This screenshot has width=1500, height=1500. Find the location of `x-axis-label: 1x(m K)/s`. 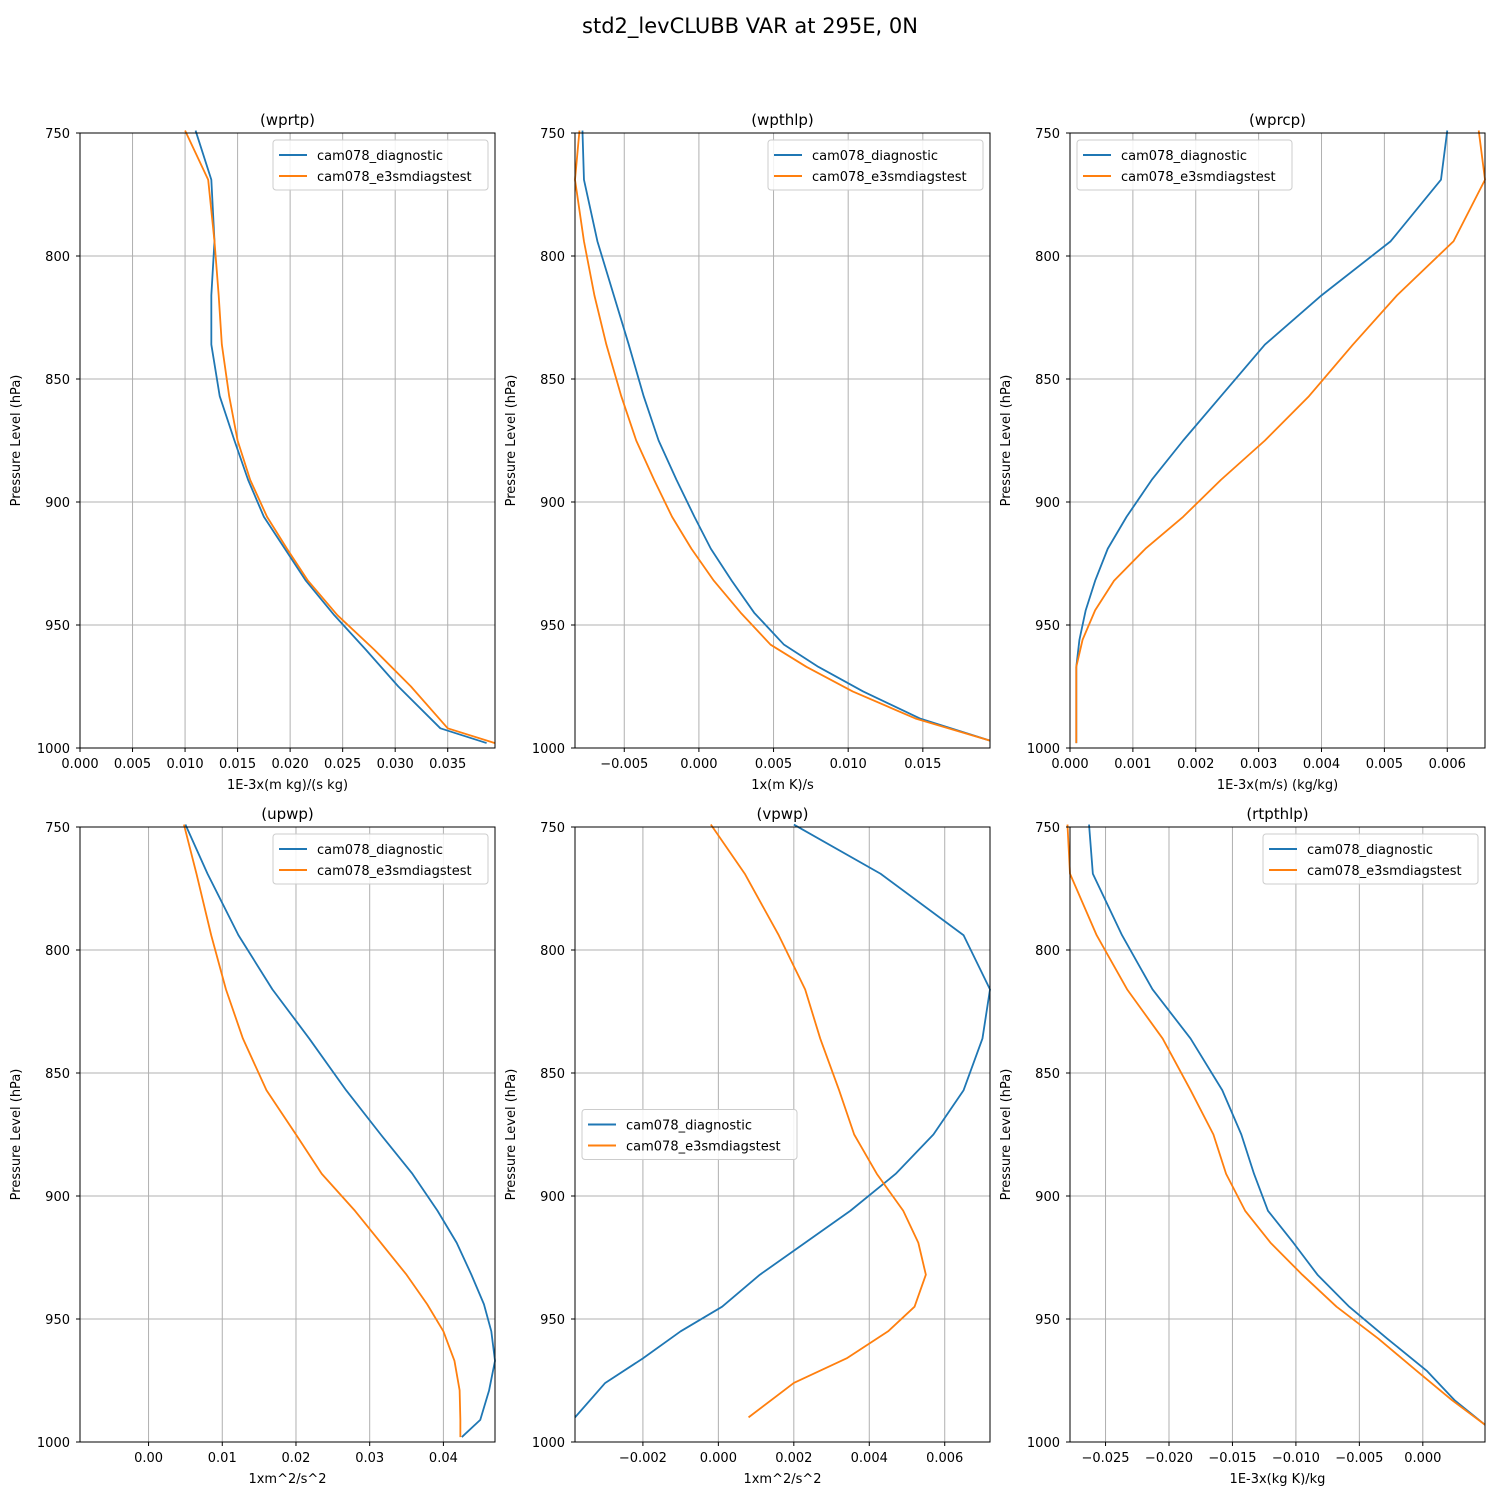

x-axis-label: 1x(m K)/s is located at coordinates (782, 785).